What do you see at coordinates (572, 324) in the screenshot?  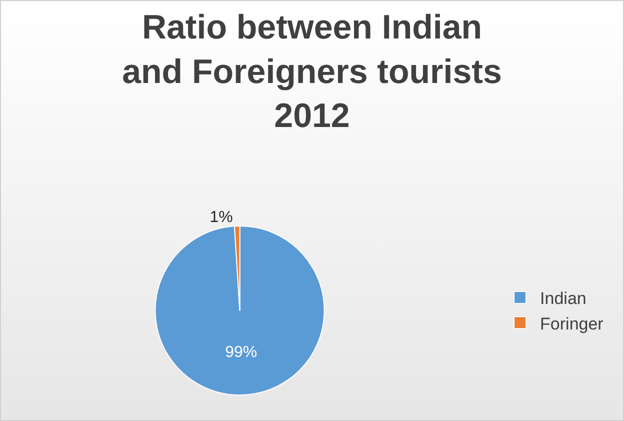 I see `legend-label: Foringer` at bounding box center [572, 324].